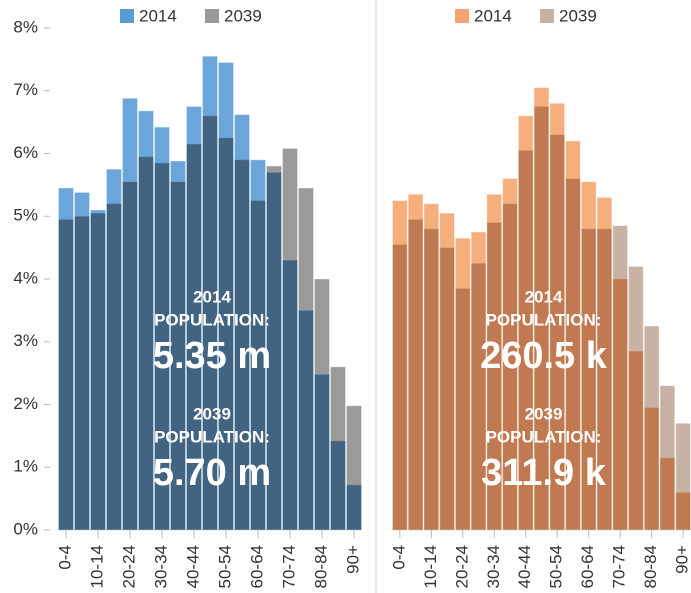 Image resolution: width=691 pixels, height=593 pixels. I want to click on y-tick-label: 3%, so click(25, 340).